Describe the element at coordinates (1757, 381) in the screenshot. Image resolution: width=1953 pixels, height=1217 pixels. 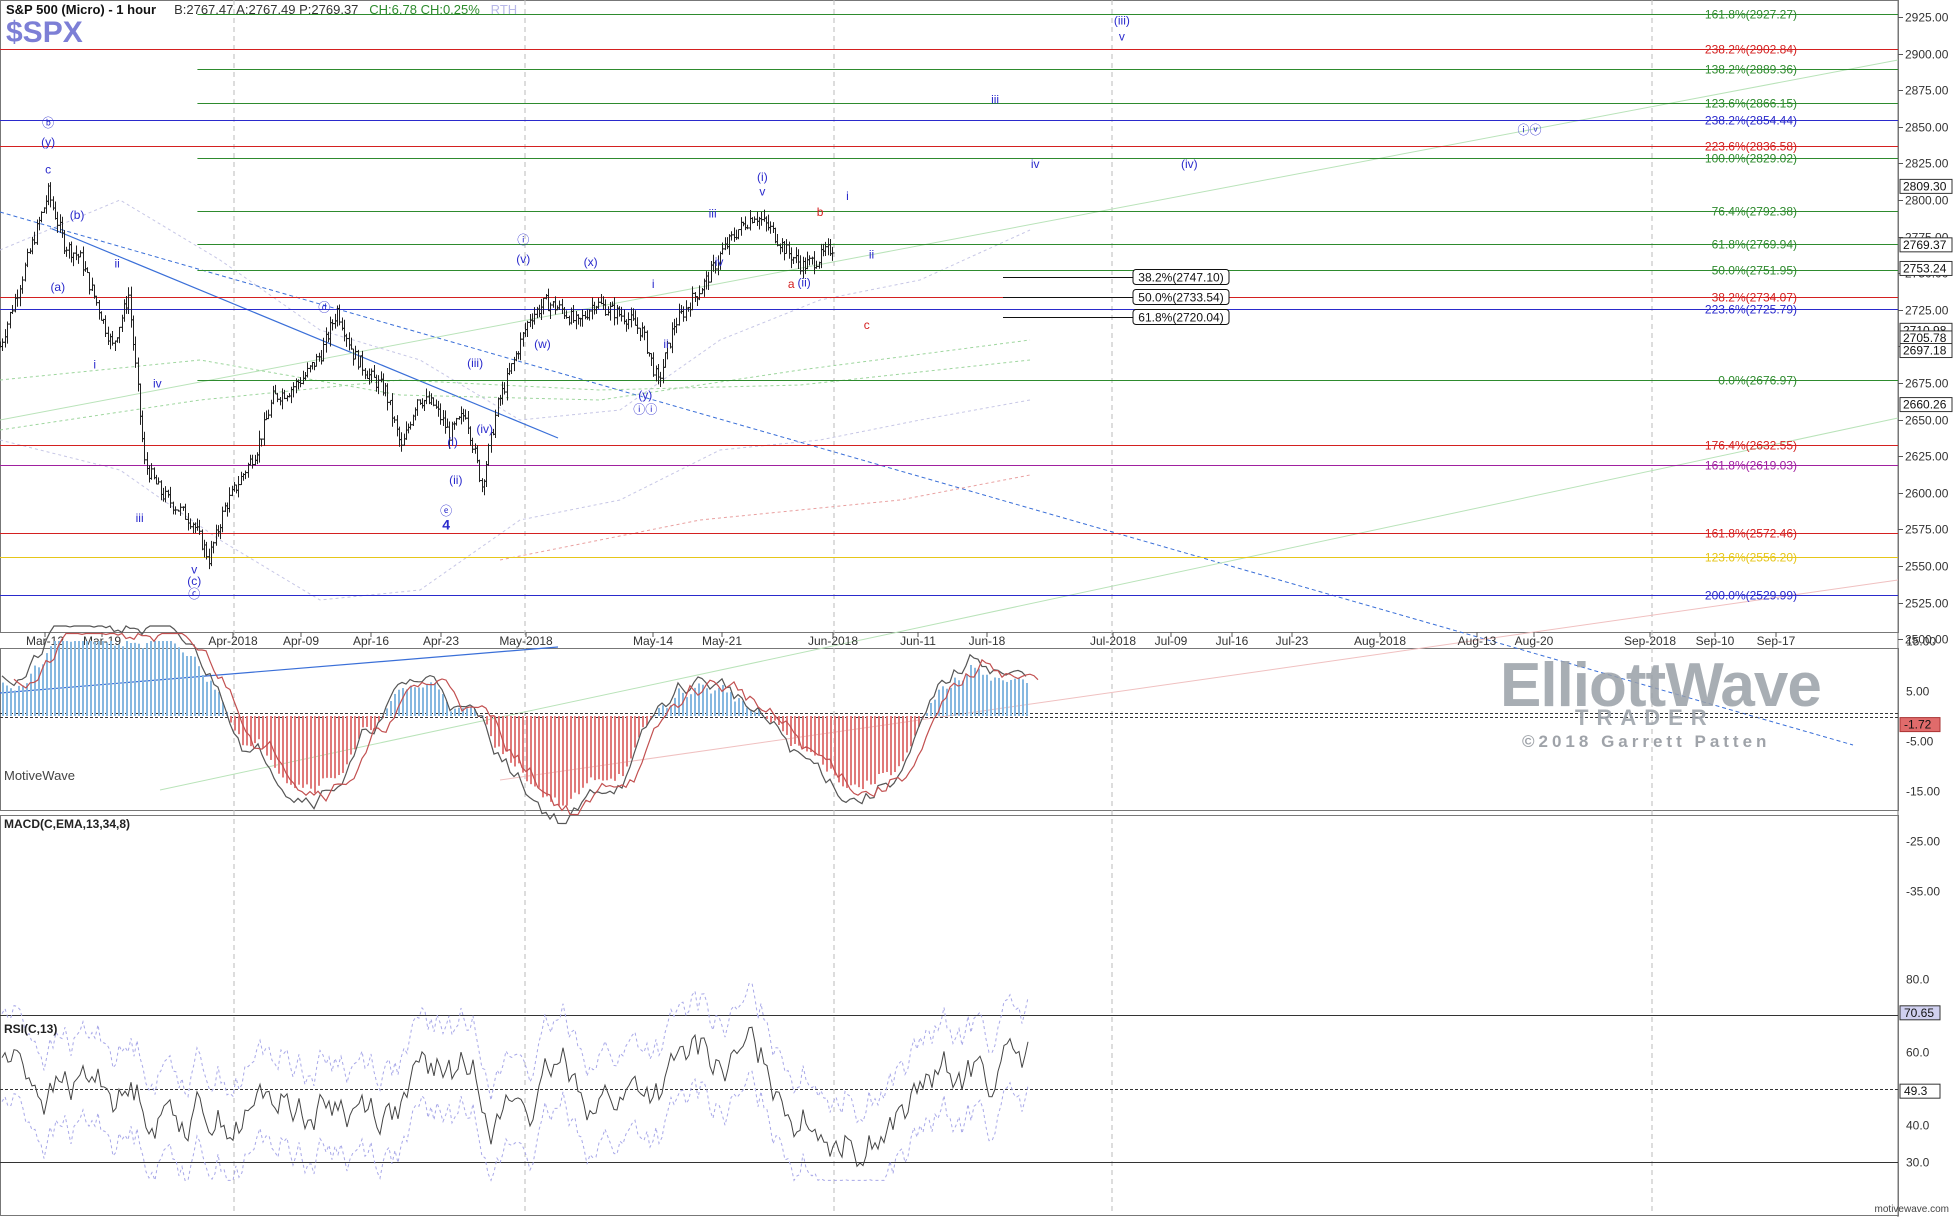
I see `fib-label-12: 0.0%(2676.97)` at that location.